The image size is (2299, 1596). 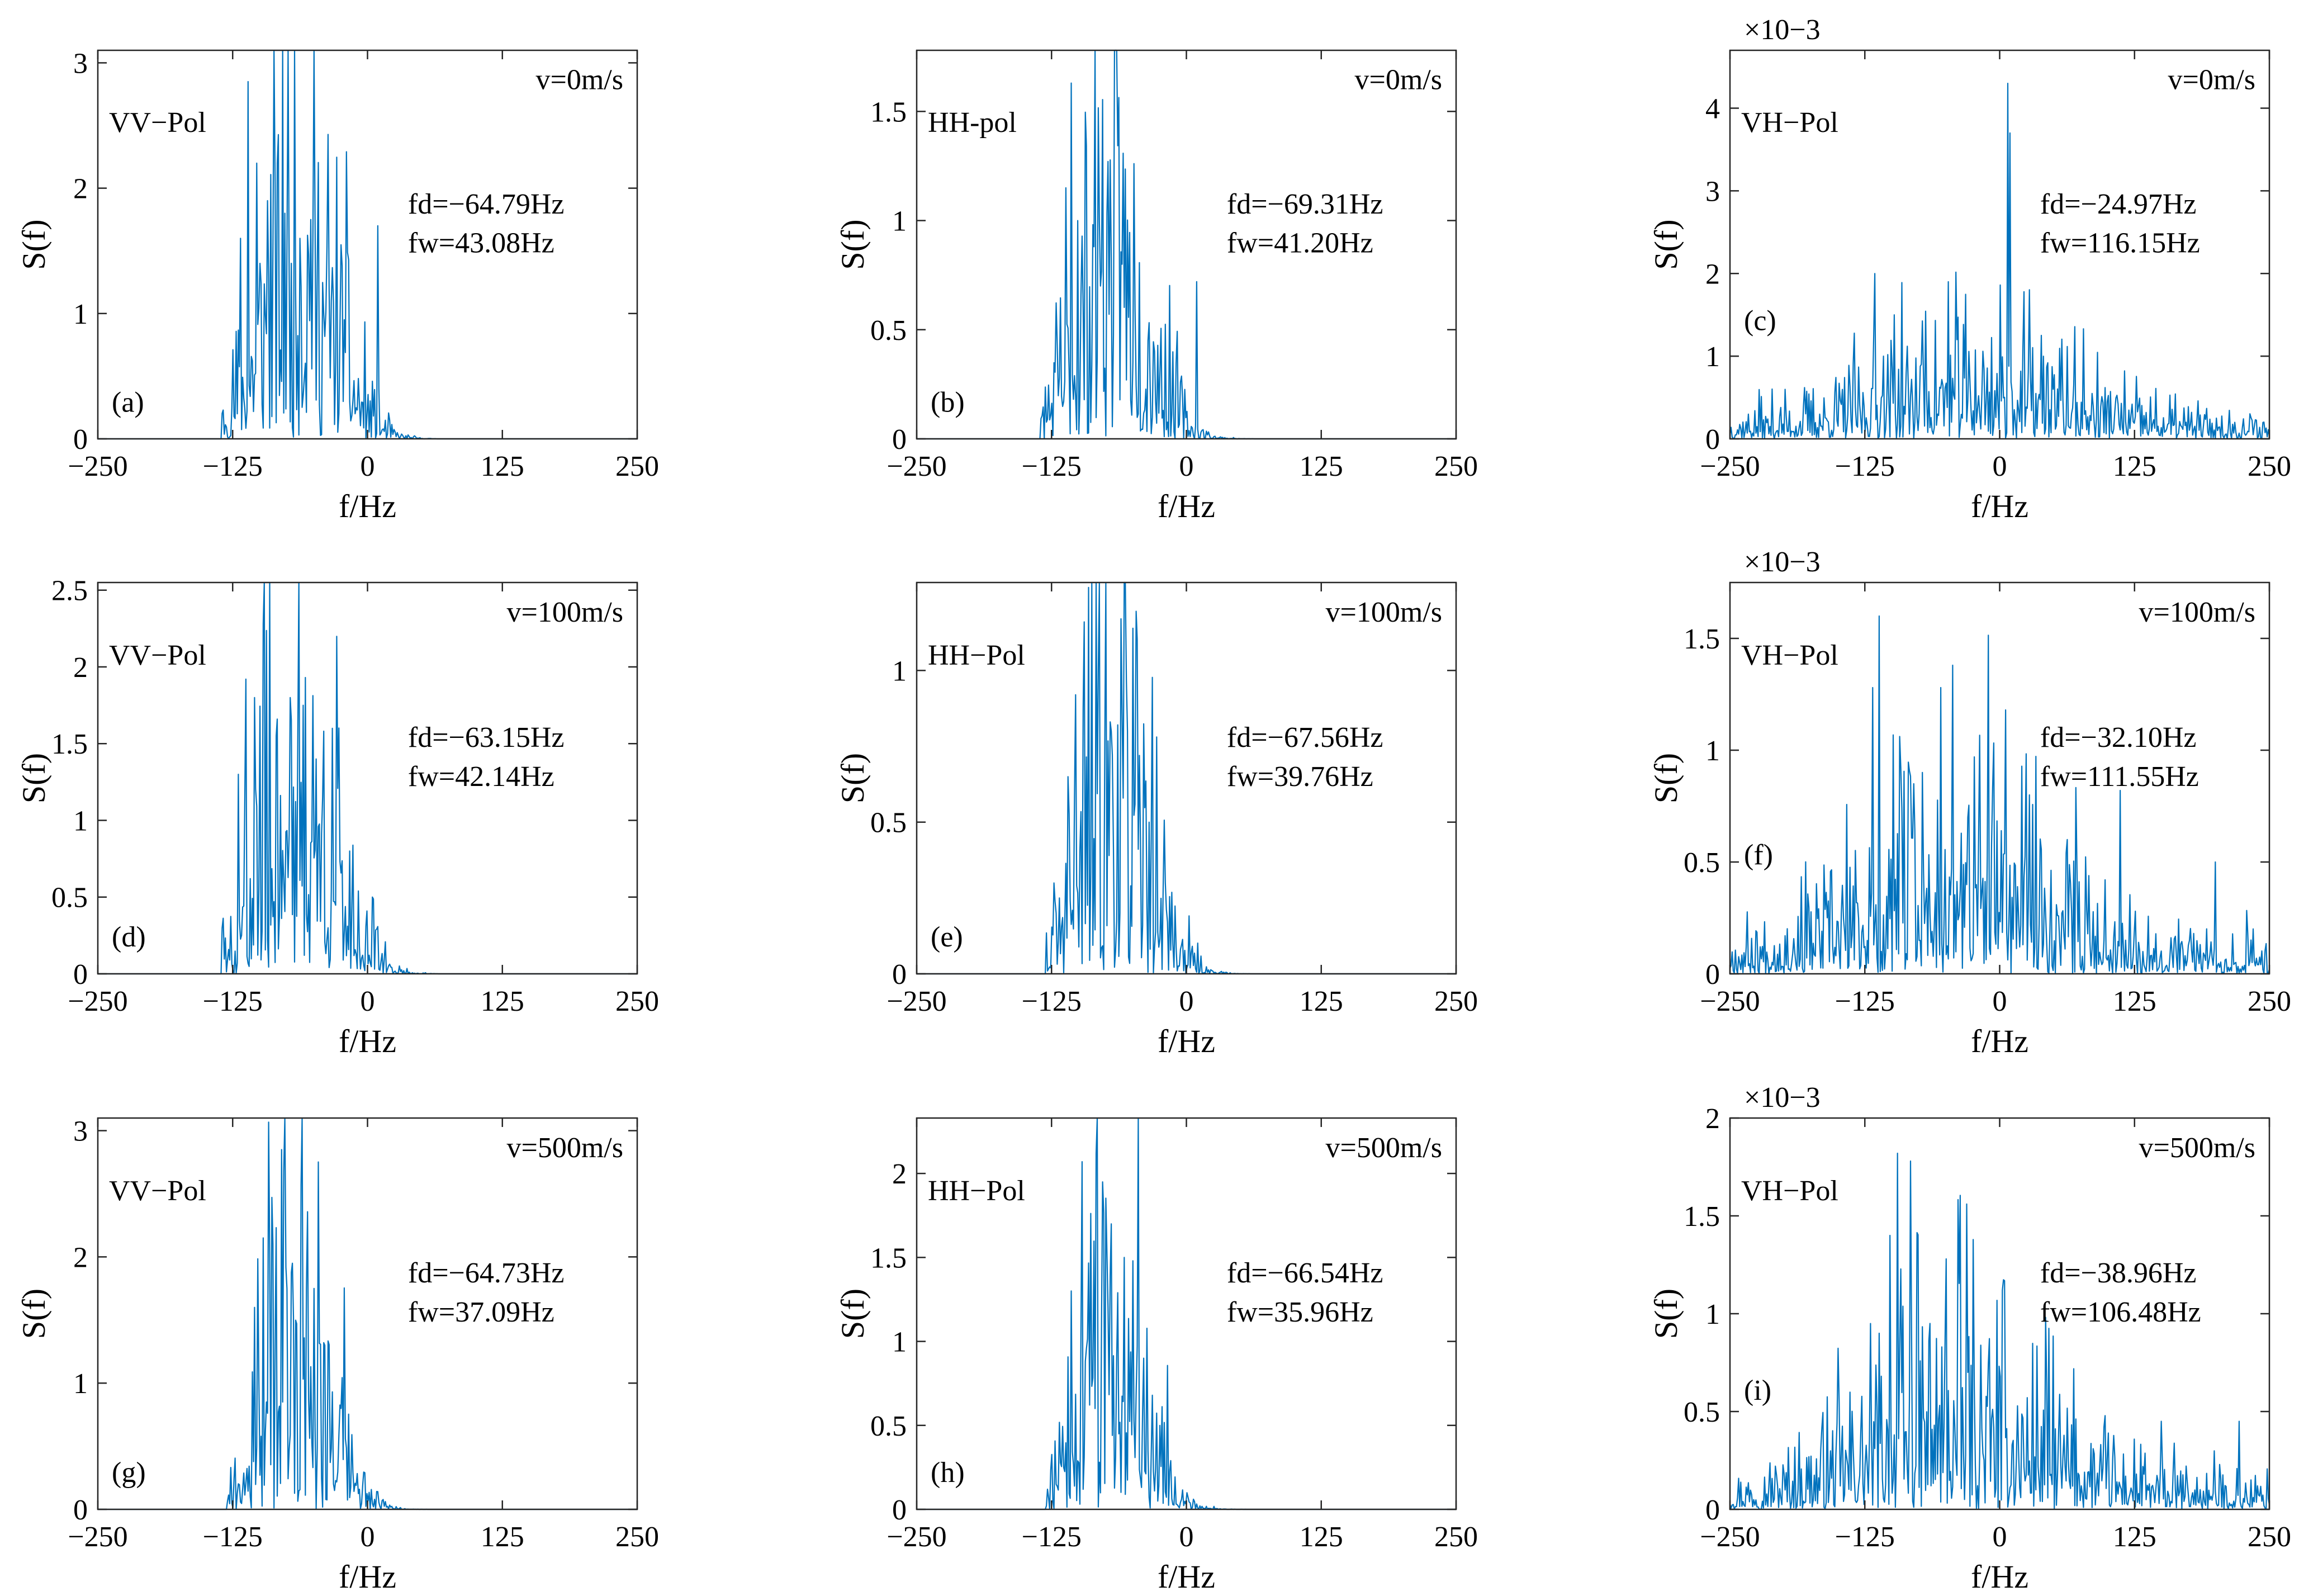 What do you see at coordinates (1760, 321) in the screenshot?
I see `panel-label: (c)` at bounding box center [1760, 321].